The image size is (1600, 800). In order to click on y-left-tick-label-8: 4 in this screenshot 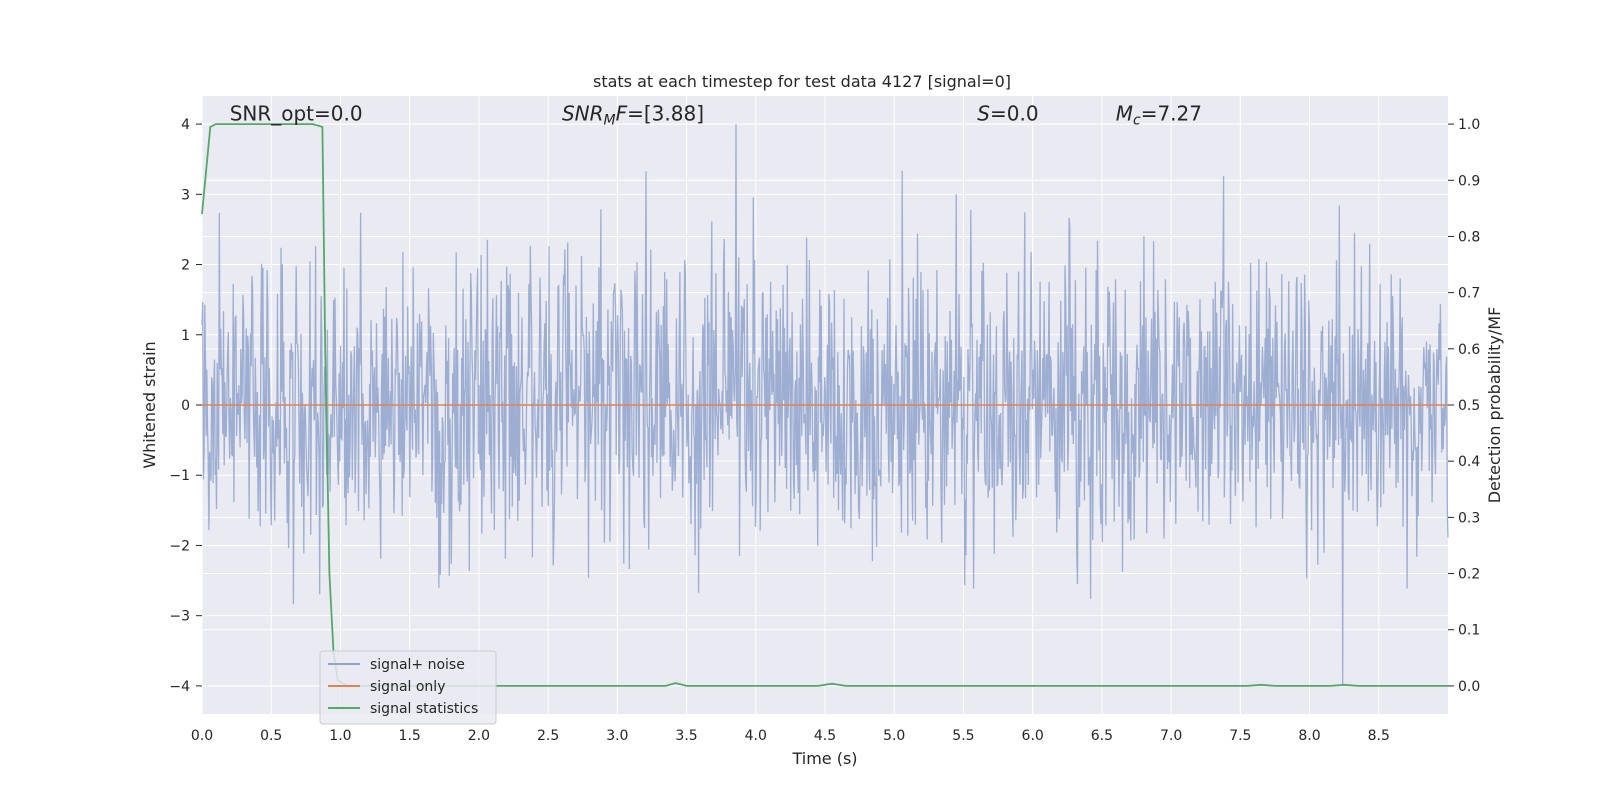, I will do `click(185, 125)`.